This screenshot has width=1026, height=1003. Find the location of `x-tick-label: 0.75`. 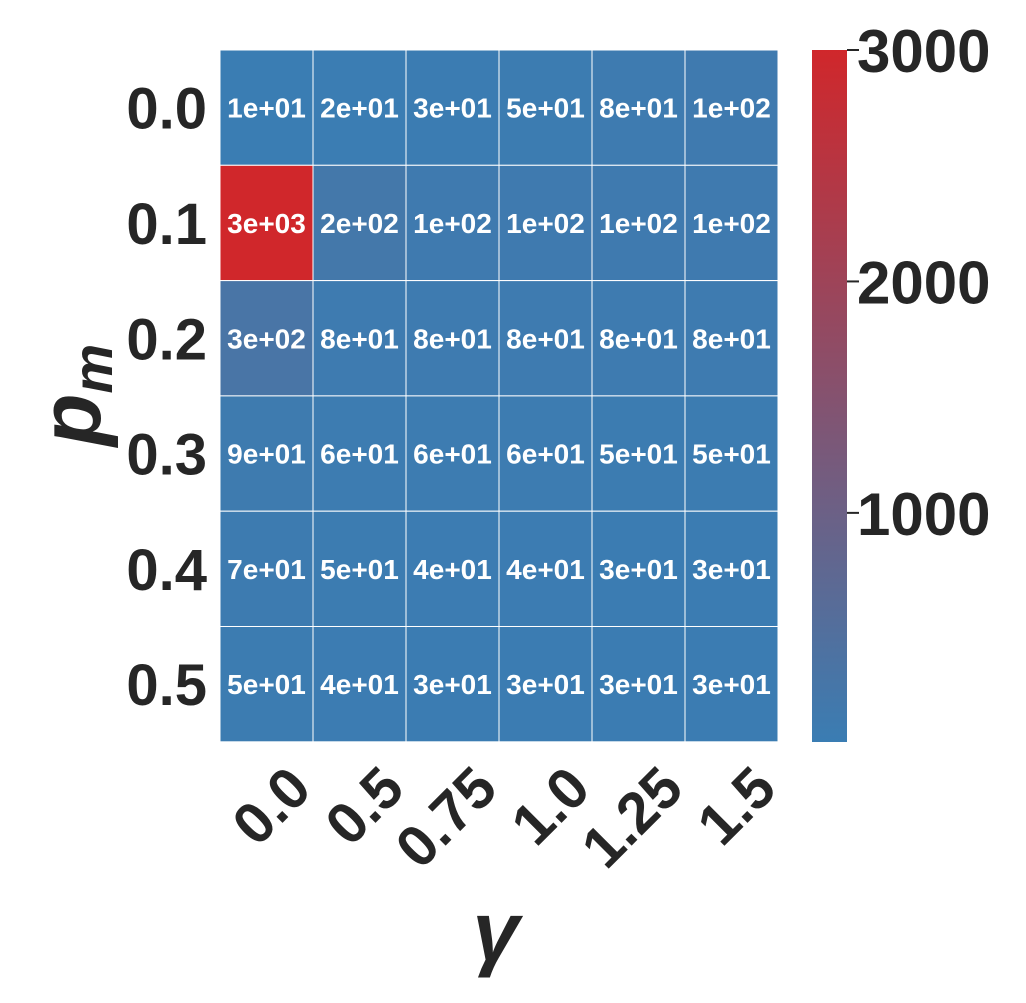

x-tick-label: 0.75 is located at coordinates (446, 818).